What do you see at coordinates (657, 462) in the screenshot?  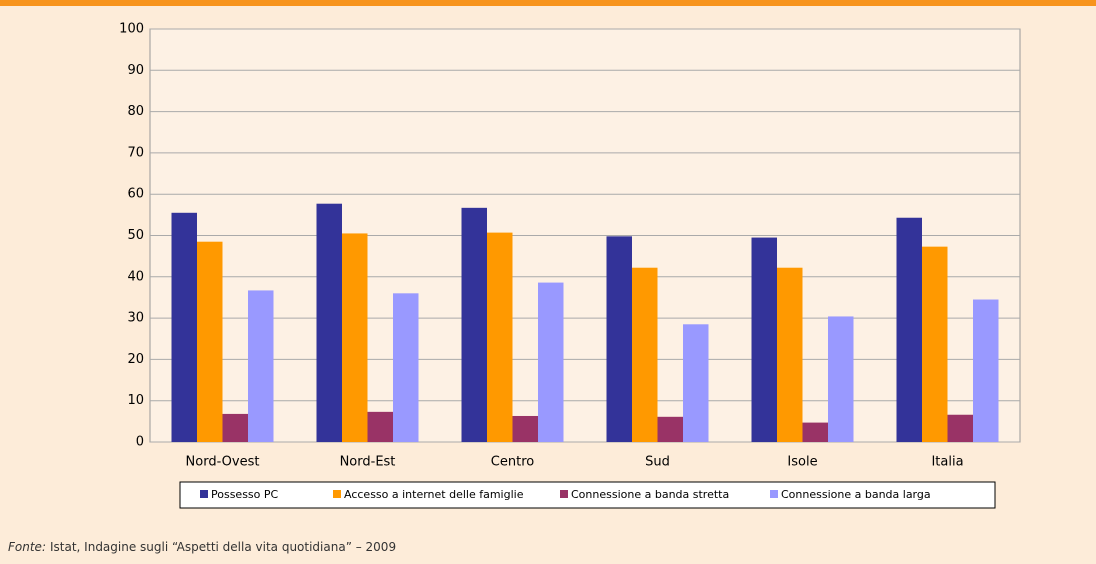 I see `x-tick-label: Sud` at bounding box center [657, 462].